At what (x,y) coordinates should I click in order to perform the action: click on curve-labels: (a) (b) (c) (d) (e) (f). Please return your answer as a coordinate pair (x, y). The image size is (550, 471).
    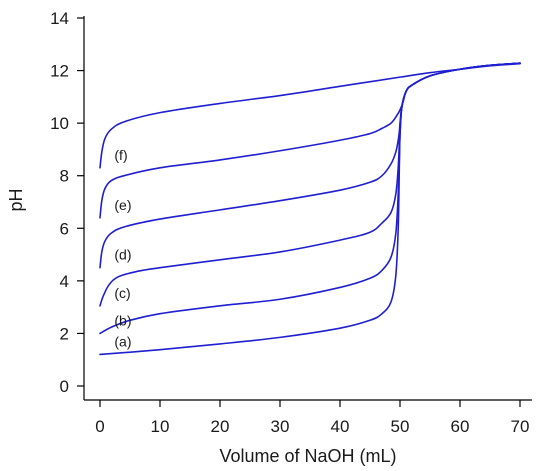
    Looking at the image, I should click on (122, 248).